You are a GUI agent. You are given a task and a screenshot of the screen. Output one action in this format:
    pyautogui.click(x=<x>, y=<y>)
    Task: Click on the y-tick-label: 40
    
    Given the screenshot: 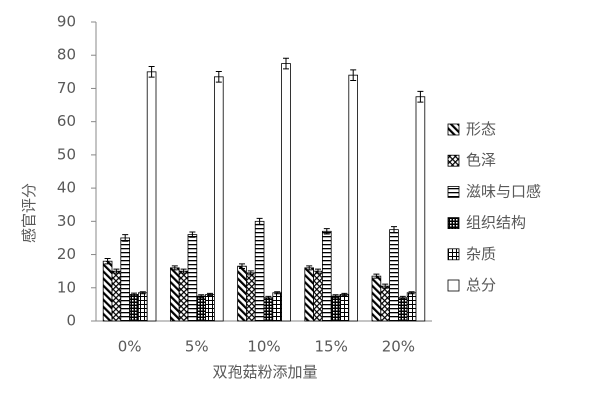 What is the action you would take?
    pyautogui.click(x=66, y=188)
    